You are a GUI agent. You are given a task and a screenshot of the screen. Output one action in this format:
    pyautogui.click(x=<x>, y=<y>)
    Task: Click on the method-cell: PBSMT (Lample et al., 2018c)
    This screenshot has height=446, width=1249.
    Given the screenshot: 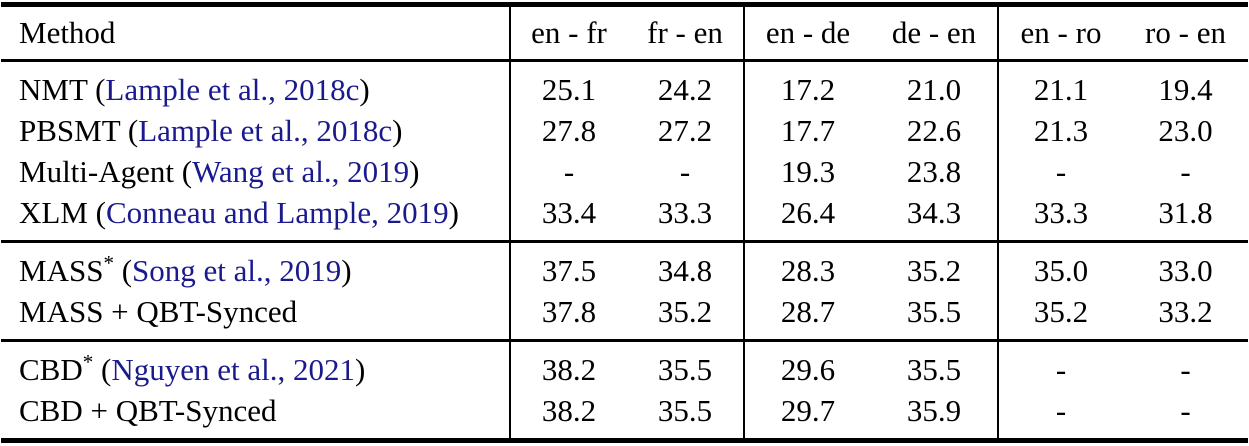 What is the action you would take?
    pyautogui.click(x=211, y=130)
    